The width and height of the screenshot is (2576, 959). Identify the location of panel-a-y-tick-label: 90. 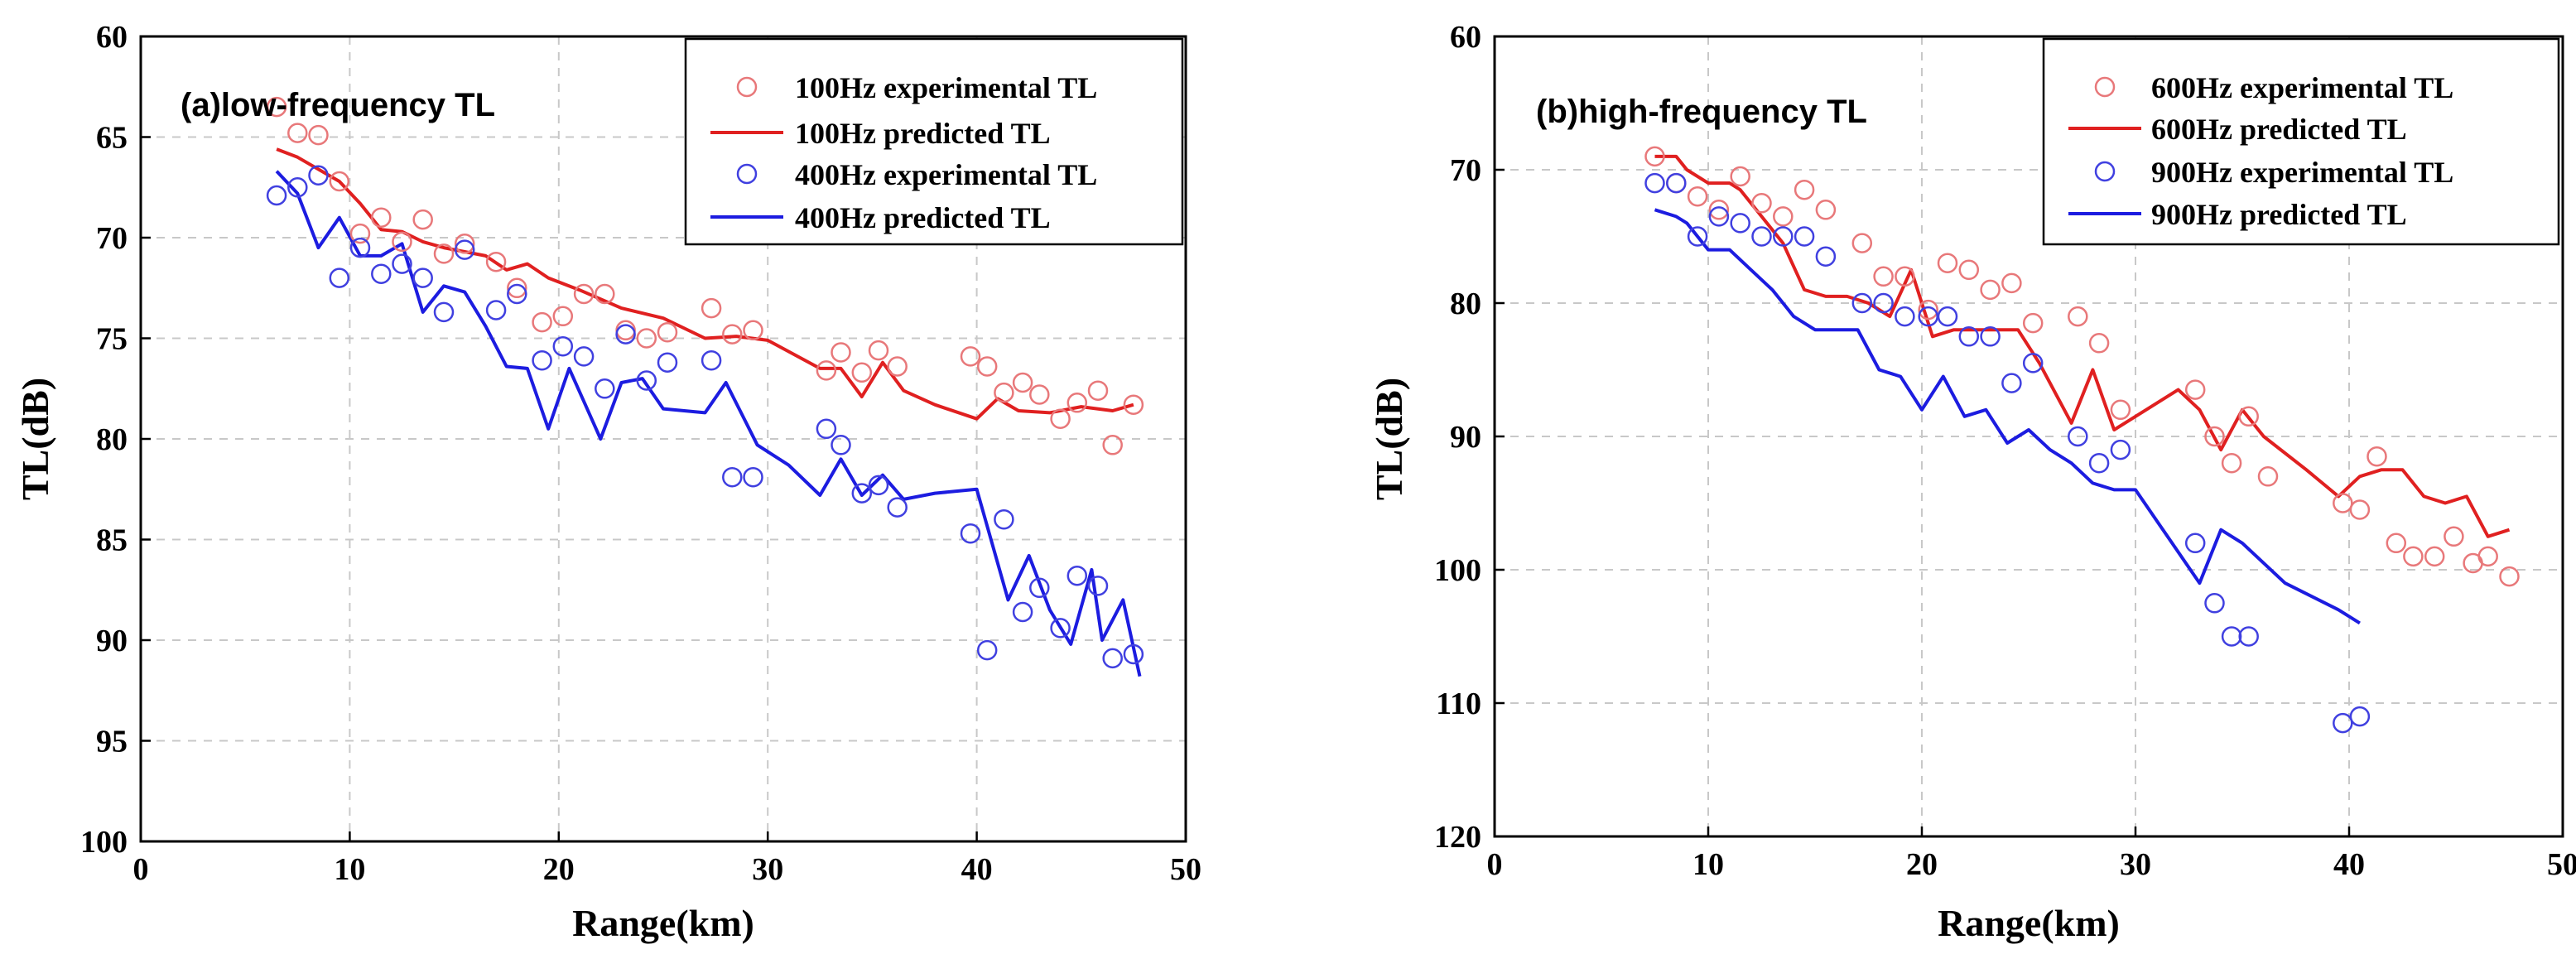
(112, 641).